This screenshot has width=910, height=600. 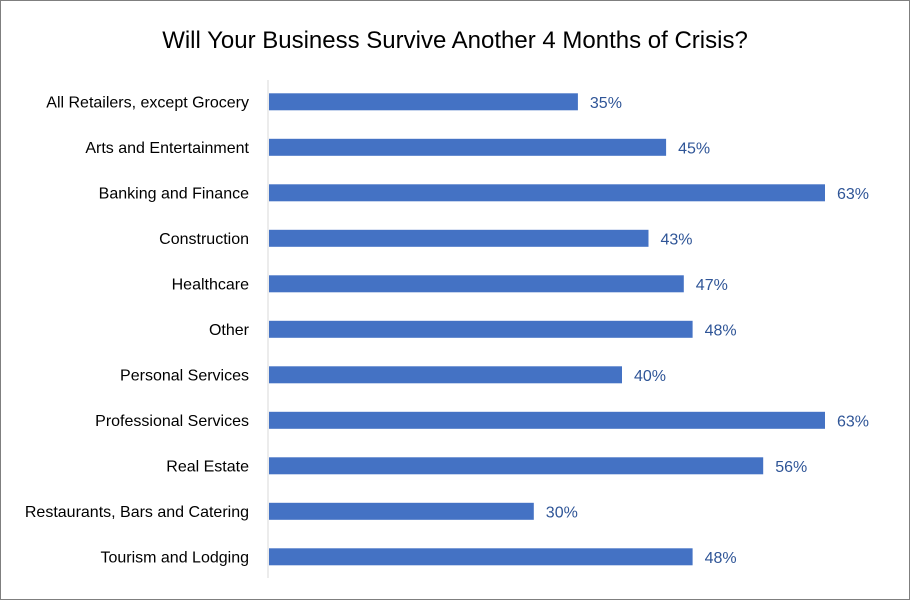 What do you see at coordinates (712, 285) in the screenshot?
I see `data-label: 47%` at bounding box center [712, 285].